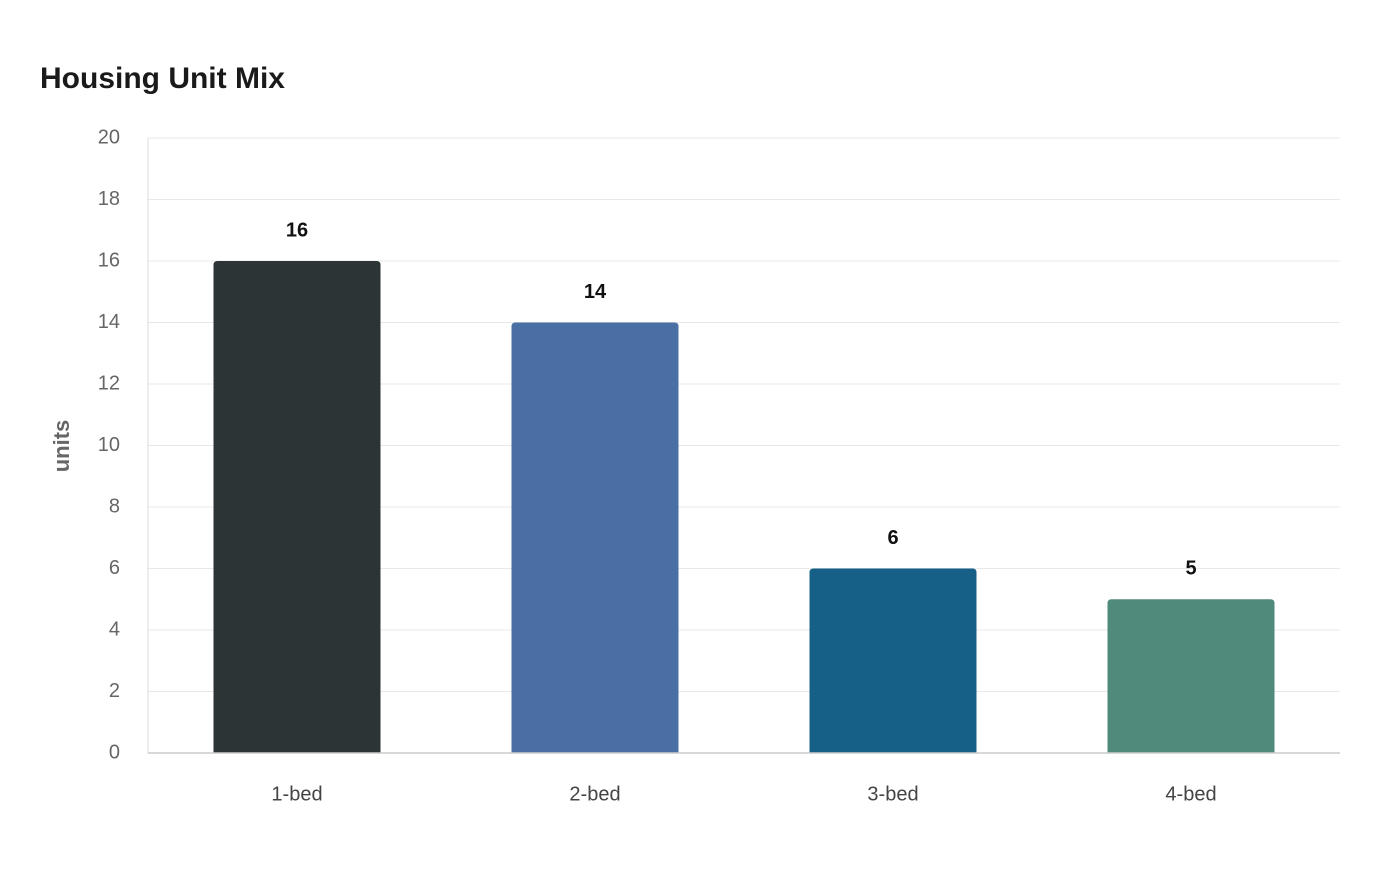 Image resolution: width=1400 pixels, height=880 pixels. I want to click on data-label: 6, so click(892, 538).